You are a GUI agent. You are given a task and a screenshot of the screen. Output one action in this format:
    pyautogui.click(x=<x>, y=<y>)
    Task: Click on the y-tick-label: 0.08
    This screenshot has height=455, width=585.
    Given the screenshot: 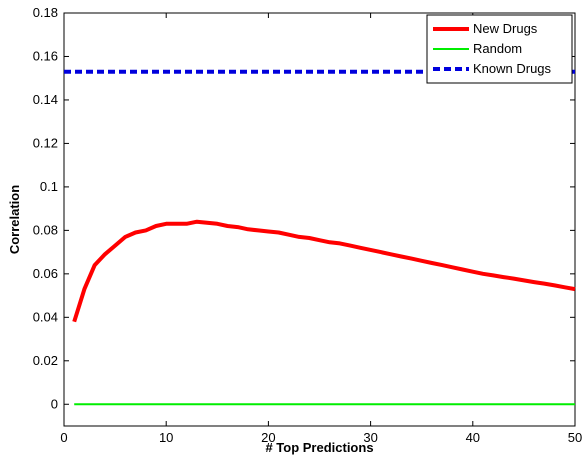 What is the action you would take?
    pyautogui.click(x=45, y=229)
    